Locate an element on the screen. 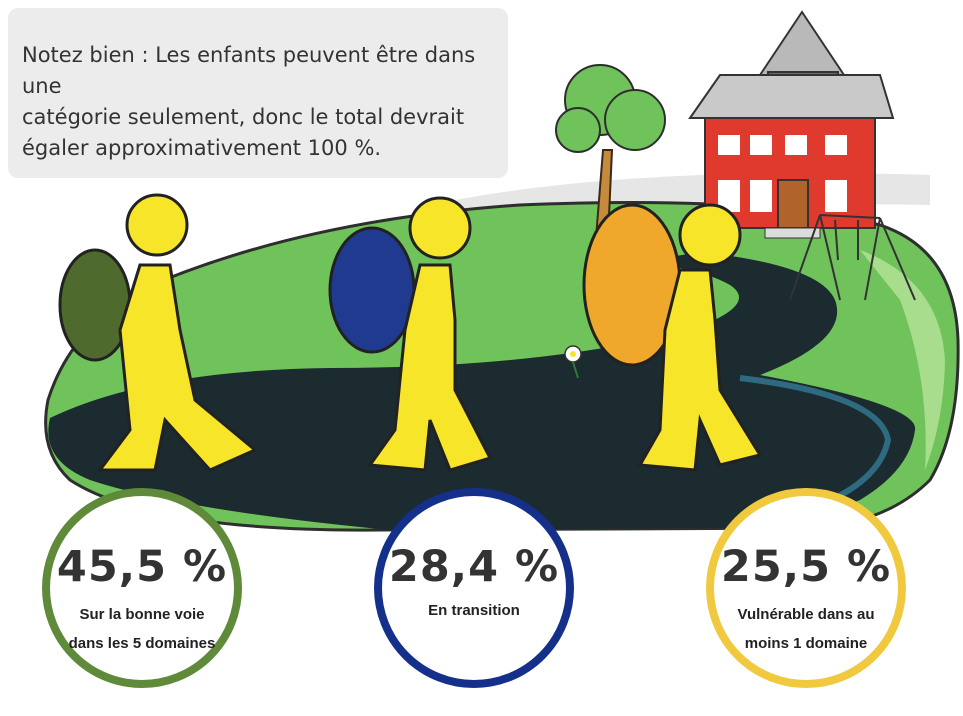 Image resolution: width=963 pixels, height=716 pixels. school-building is located at coordinates (791, 124).